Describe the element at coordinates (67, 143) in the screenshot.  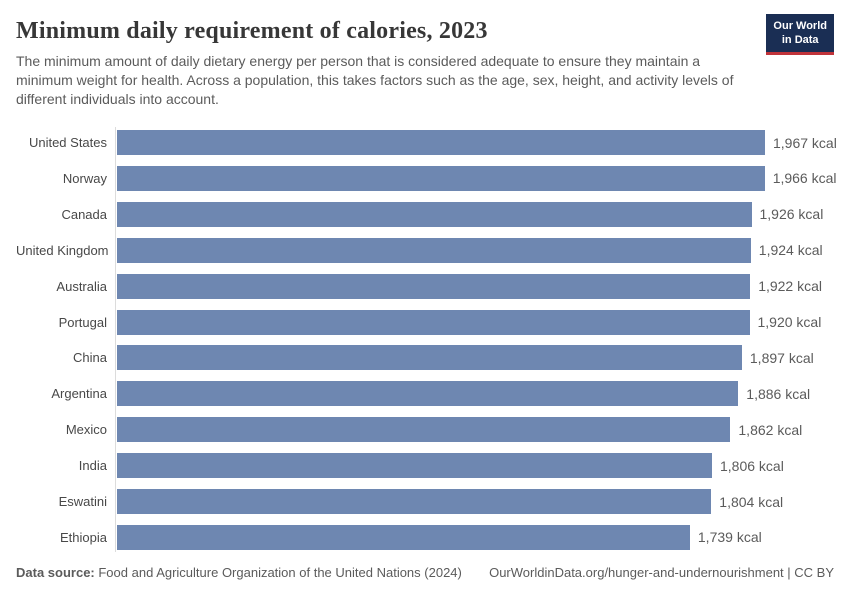
I see `country-label: United States` at that location.